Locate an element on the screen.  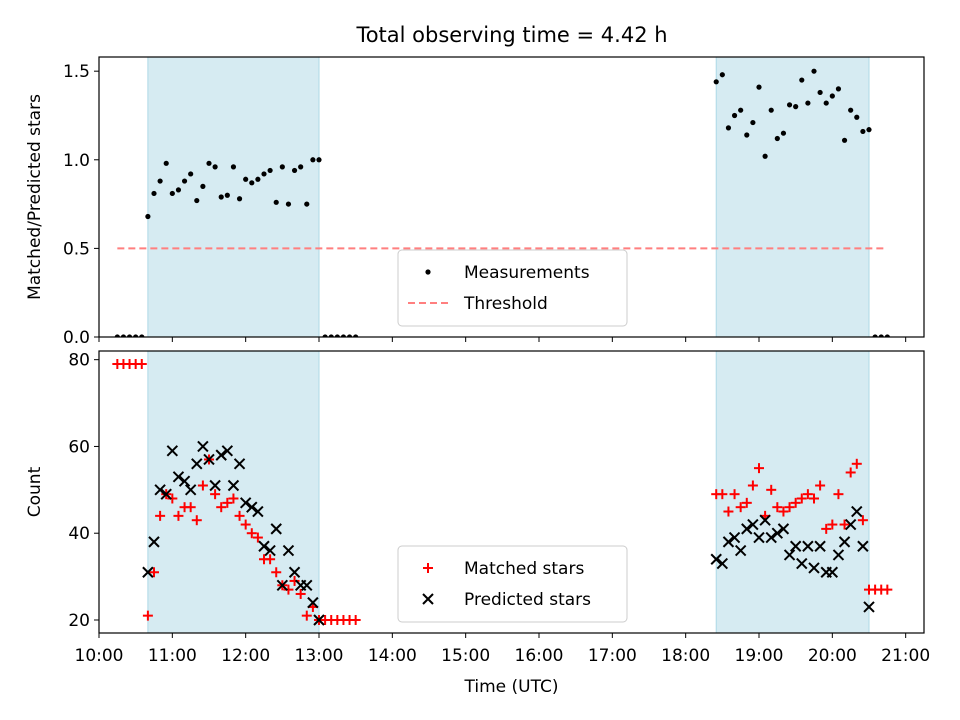
y-tick-label: 20 is located at coordinates (79, 621).